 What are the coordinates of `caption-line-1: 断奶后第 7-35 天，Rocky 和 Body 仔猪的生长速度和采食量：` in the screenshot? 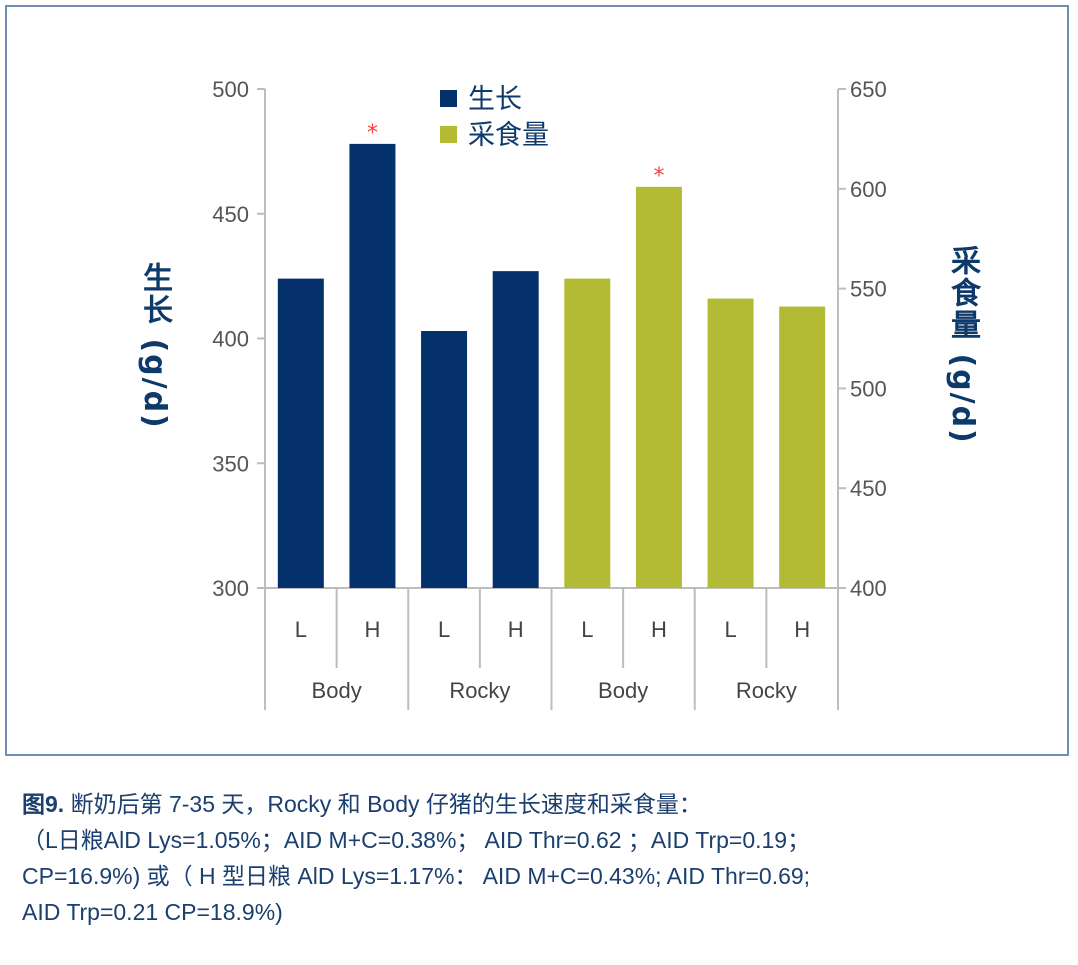 It's located at (383, 804).